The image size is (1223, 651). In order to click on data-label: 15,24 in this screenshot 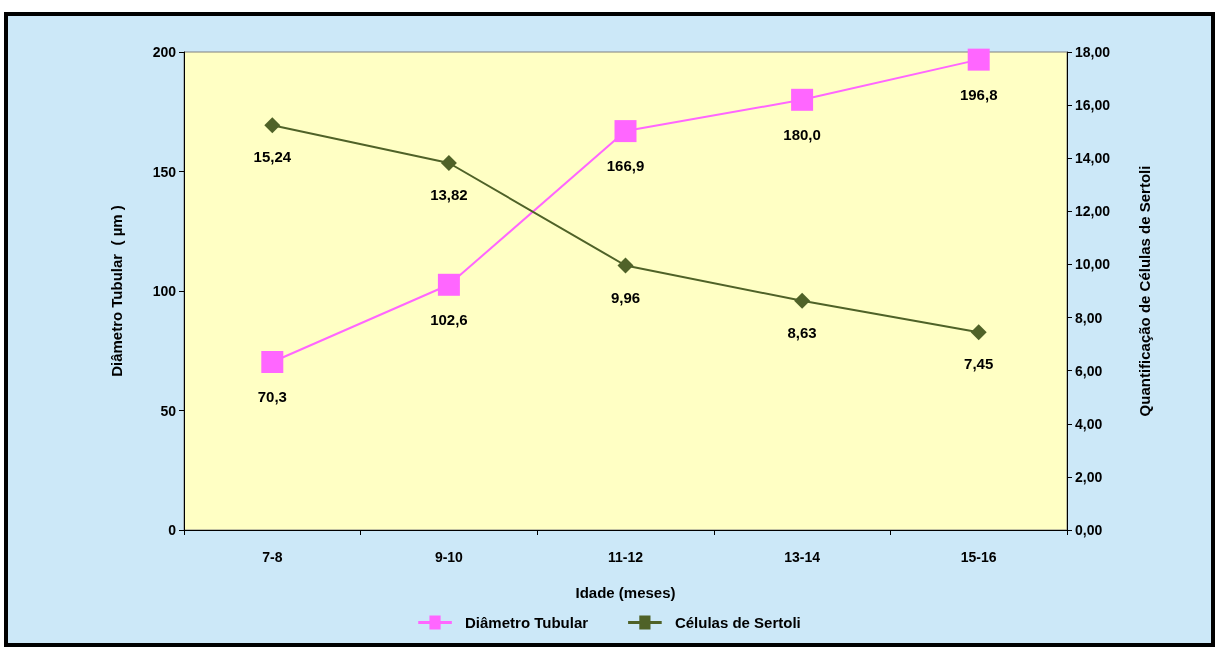, I will do `click(272, 157)`.